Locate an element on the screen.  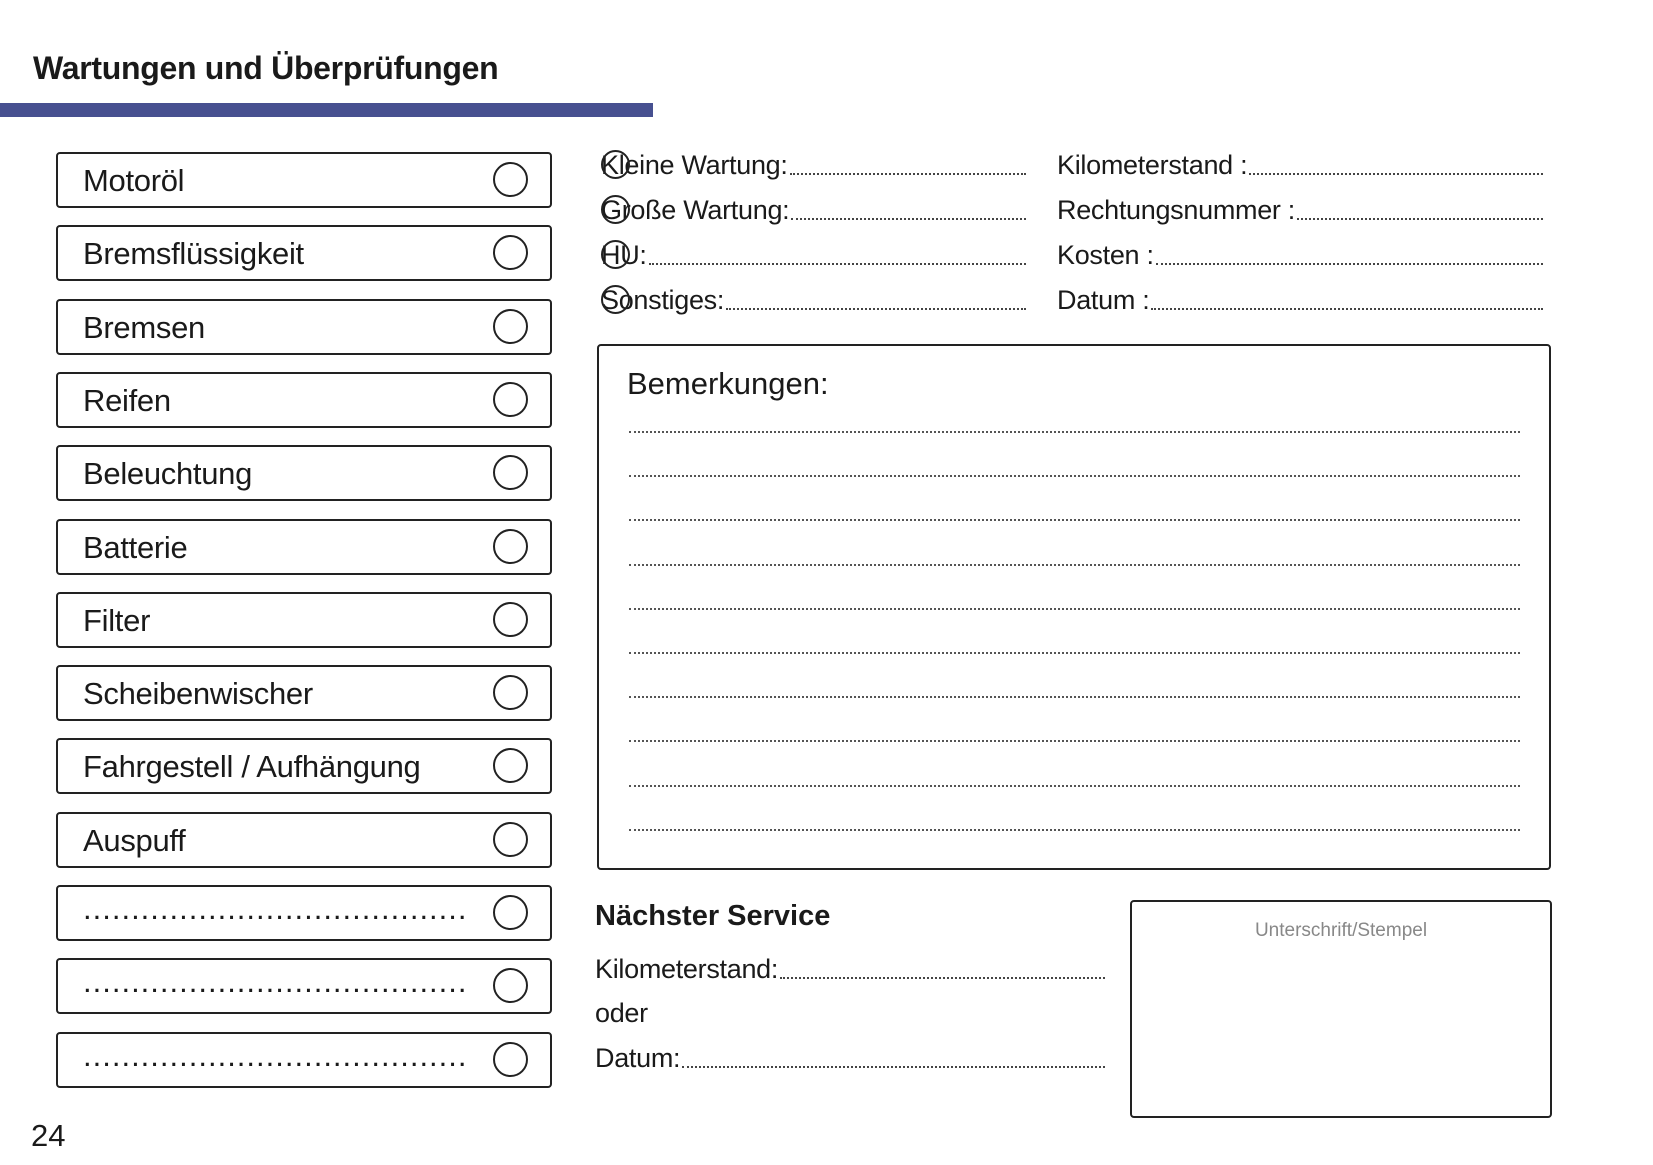
checklist-item: Auspuff is located at coordinates (304, 839).